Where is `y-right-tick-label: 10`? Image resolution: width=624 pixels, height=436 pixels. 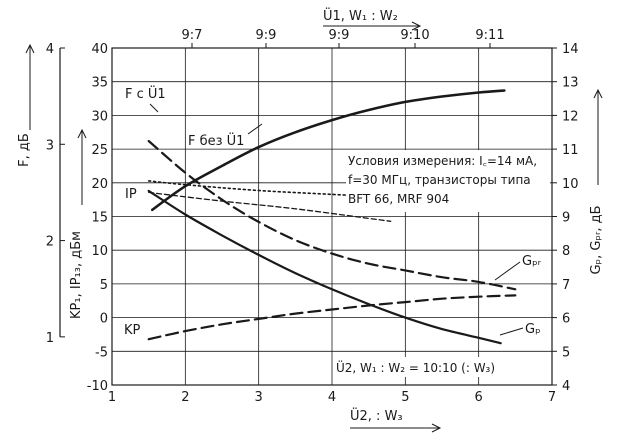
y-right-tick-label: 10 is located at coordinates (570, 184).